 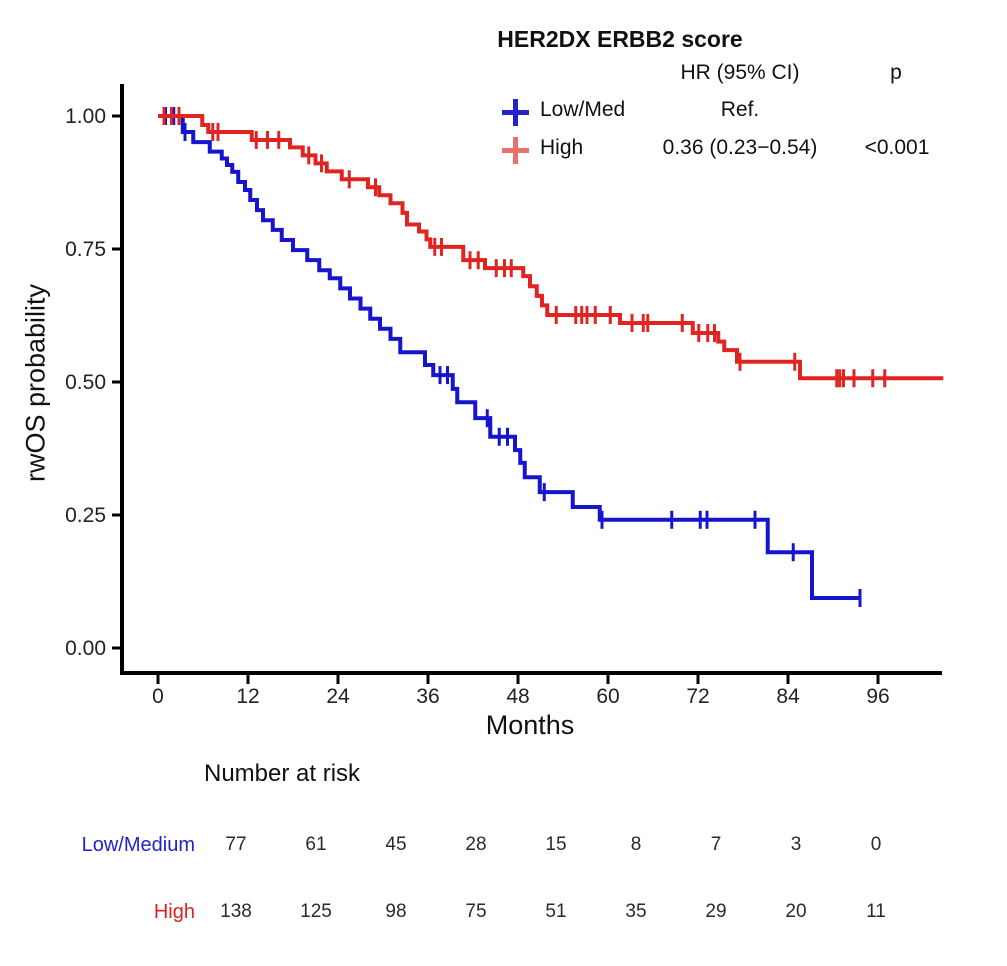 I want to click on legend-p-high: <0.001, so click(x=897, y=147).